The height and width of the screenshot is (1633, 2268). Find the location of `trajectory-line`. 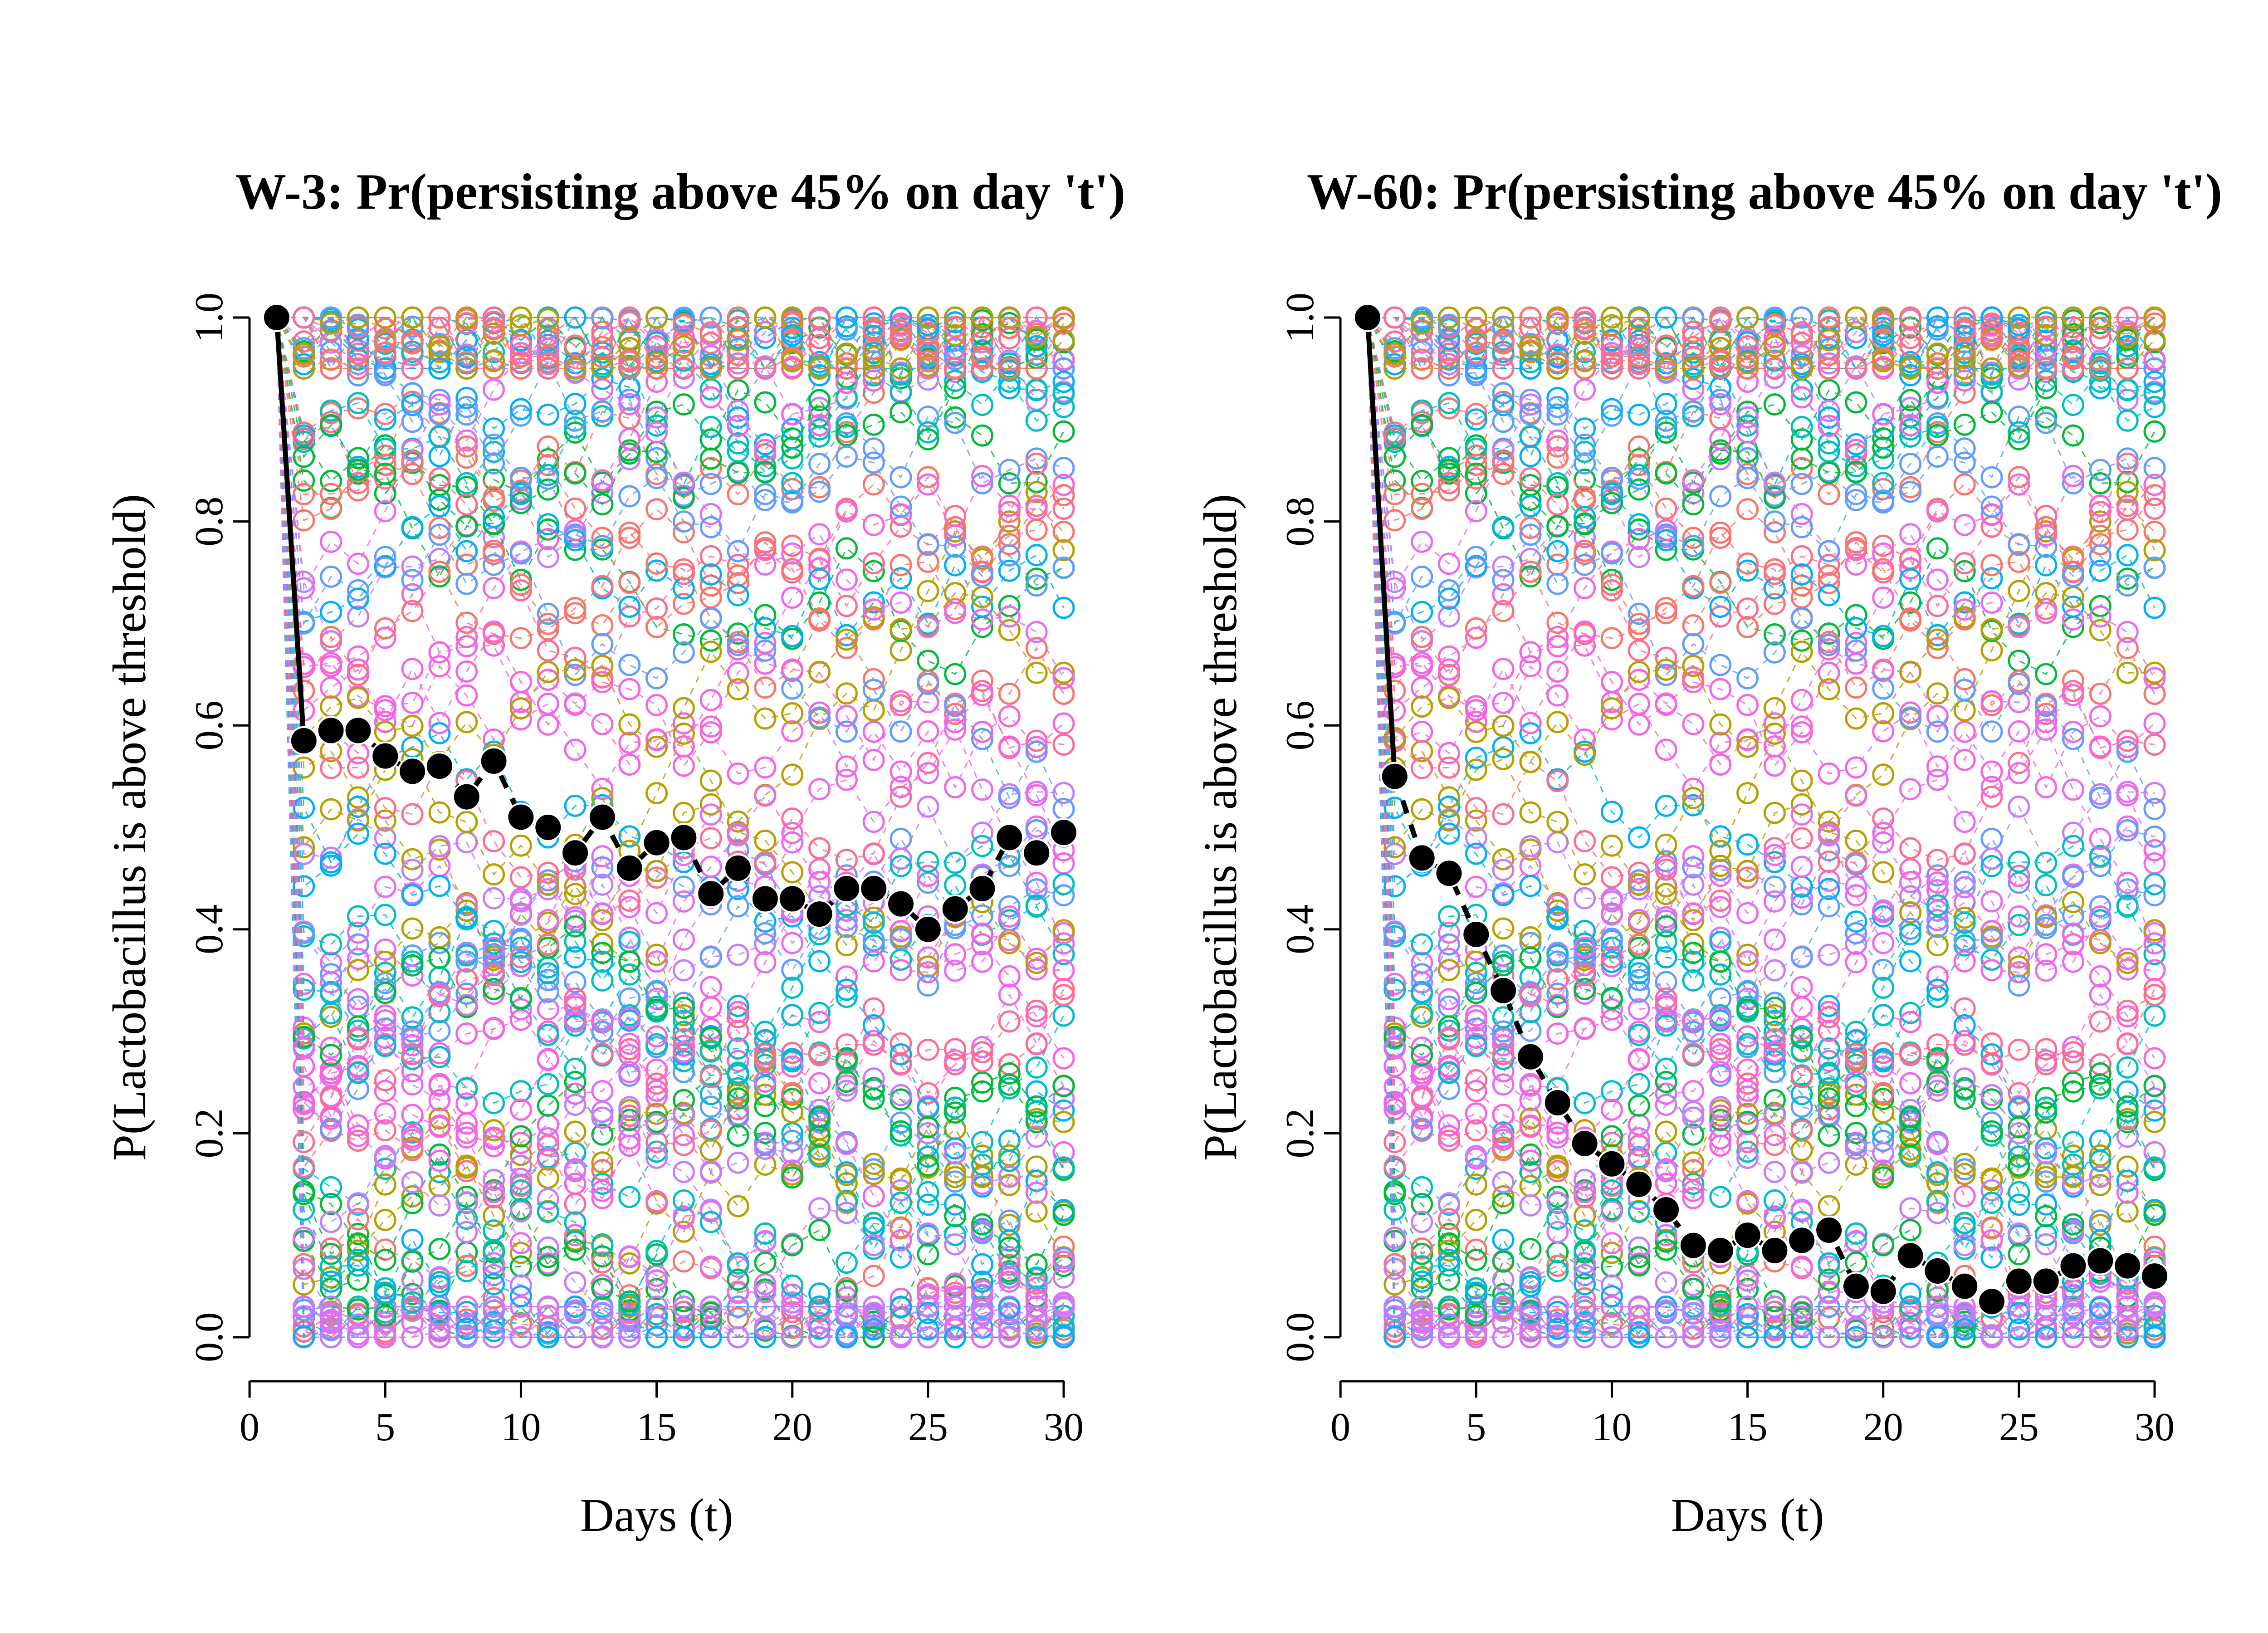

trajectory-line is located at coordinates (671, 506).